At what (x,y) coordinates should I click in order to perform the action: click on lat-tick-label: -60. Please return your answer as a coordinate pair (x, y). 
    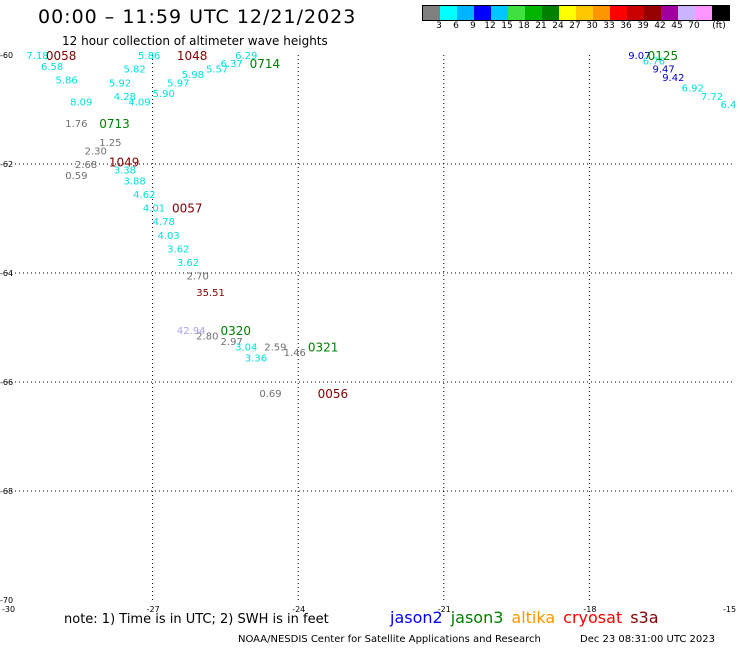
    Looking at the image, I should click on (6, 55).